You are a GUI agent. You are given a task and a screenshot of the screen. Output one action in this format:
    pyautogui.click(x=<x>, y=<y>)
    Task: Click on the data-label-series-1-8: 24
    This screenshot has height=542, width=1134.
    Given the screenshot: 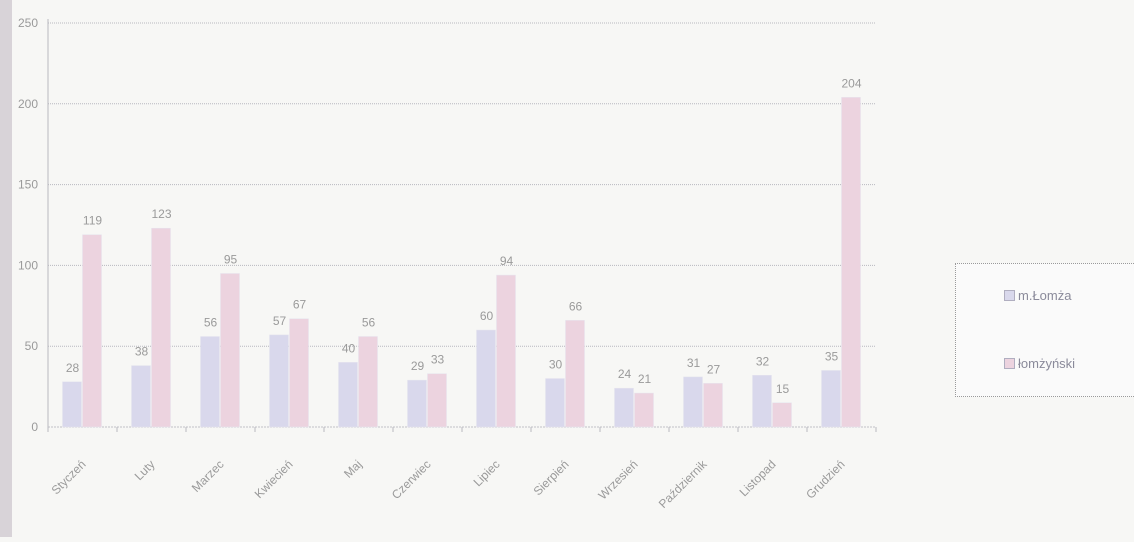 What is the action you would take?
    pyautogui.click(x=625, y=374)
    